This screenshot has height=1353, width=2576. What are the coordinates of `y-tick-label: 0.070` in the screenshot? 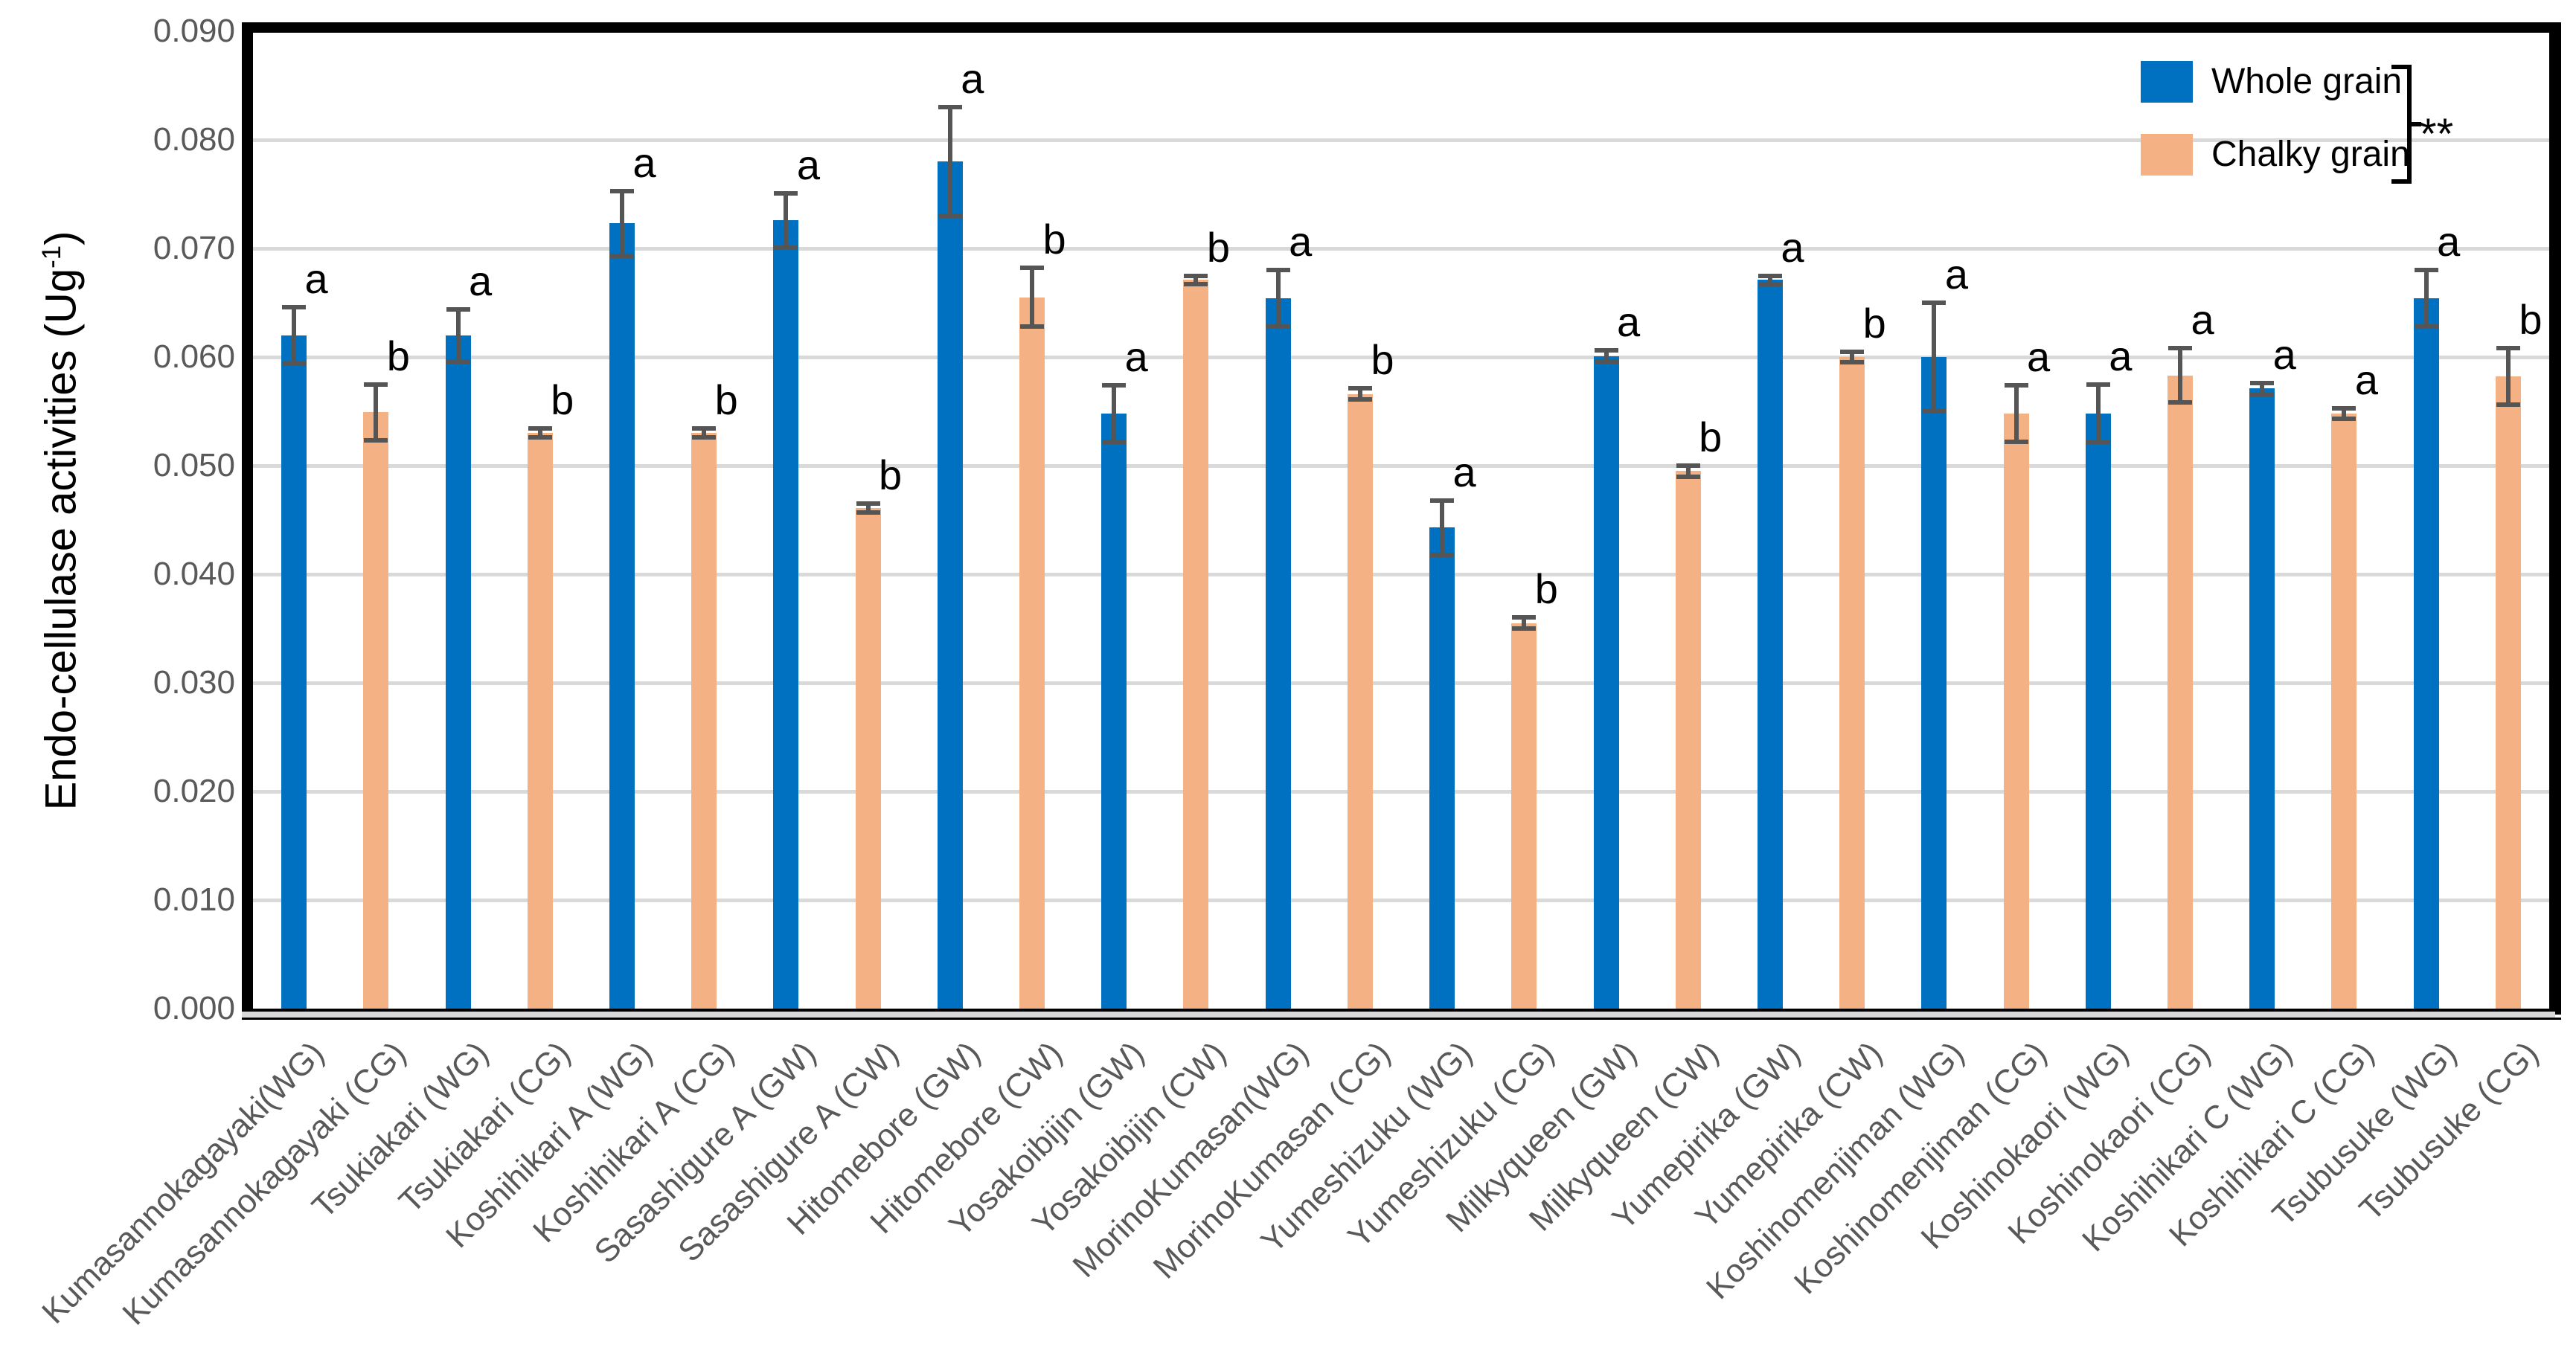 It's located at (194, 248).